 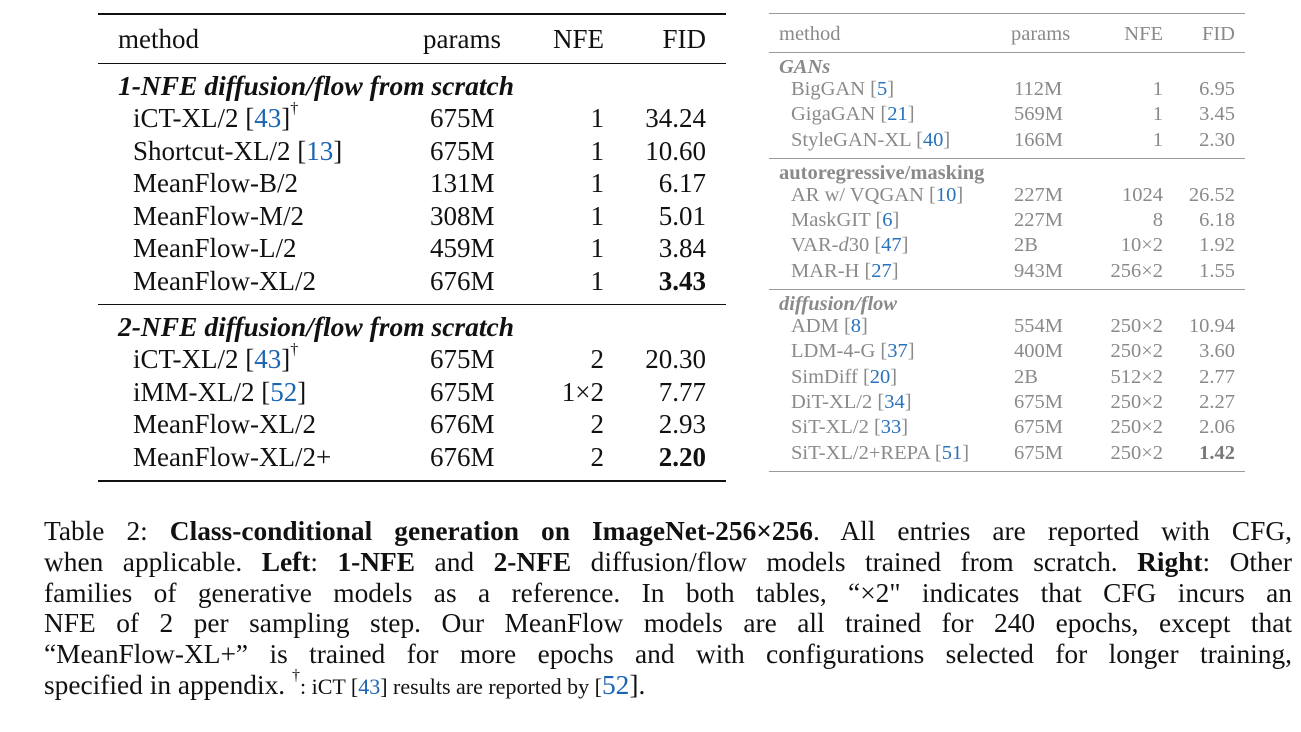 What do you see at coordinates (1007, 427) in the screenshot?
I see `table-row: SiT-XL/2 [33] 675M 250×2 2.06` at bounding box center [1007, 427].